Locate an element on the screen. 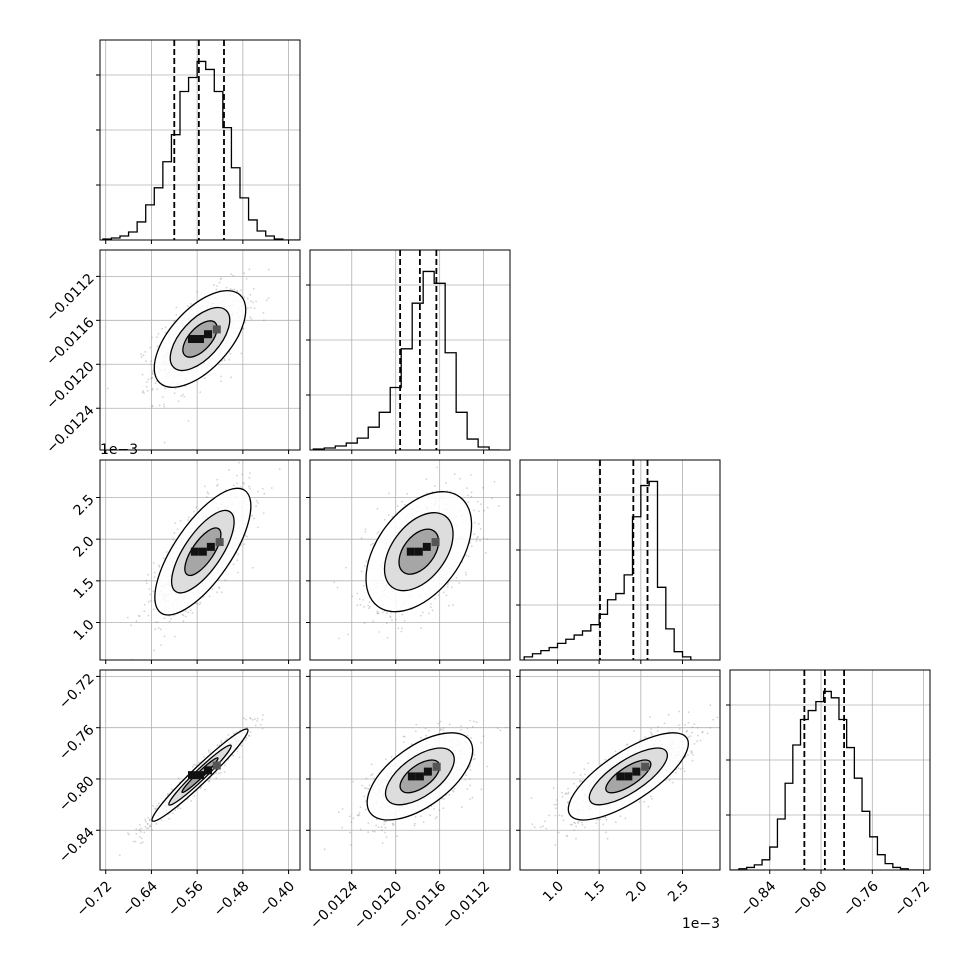 The height and width of the screenshot is (970, 970). scatter-p2-p3 is located at coordinates (624, 775).